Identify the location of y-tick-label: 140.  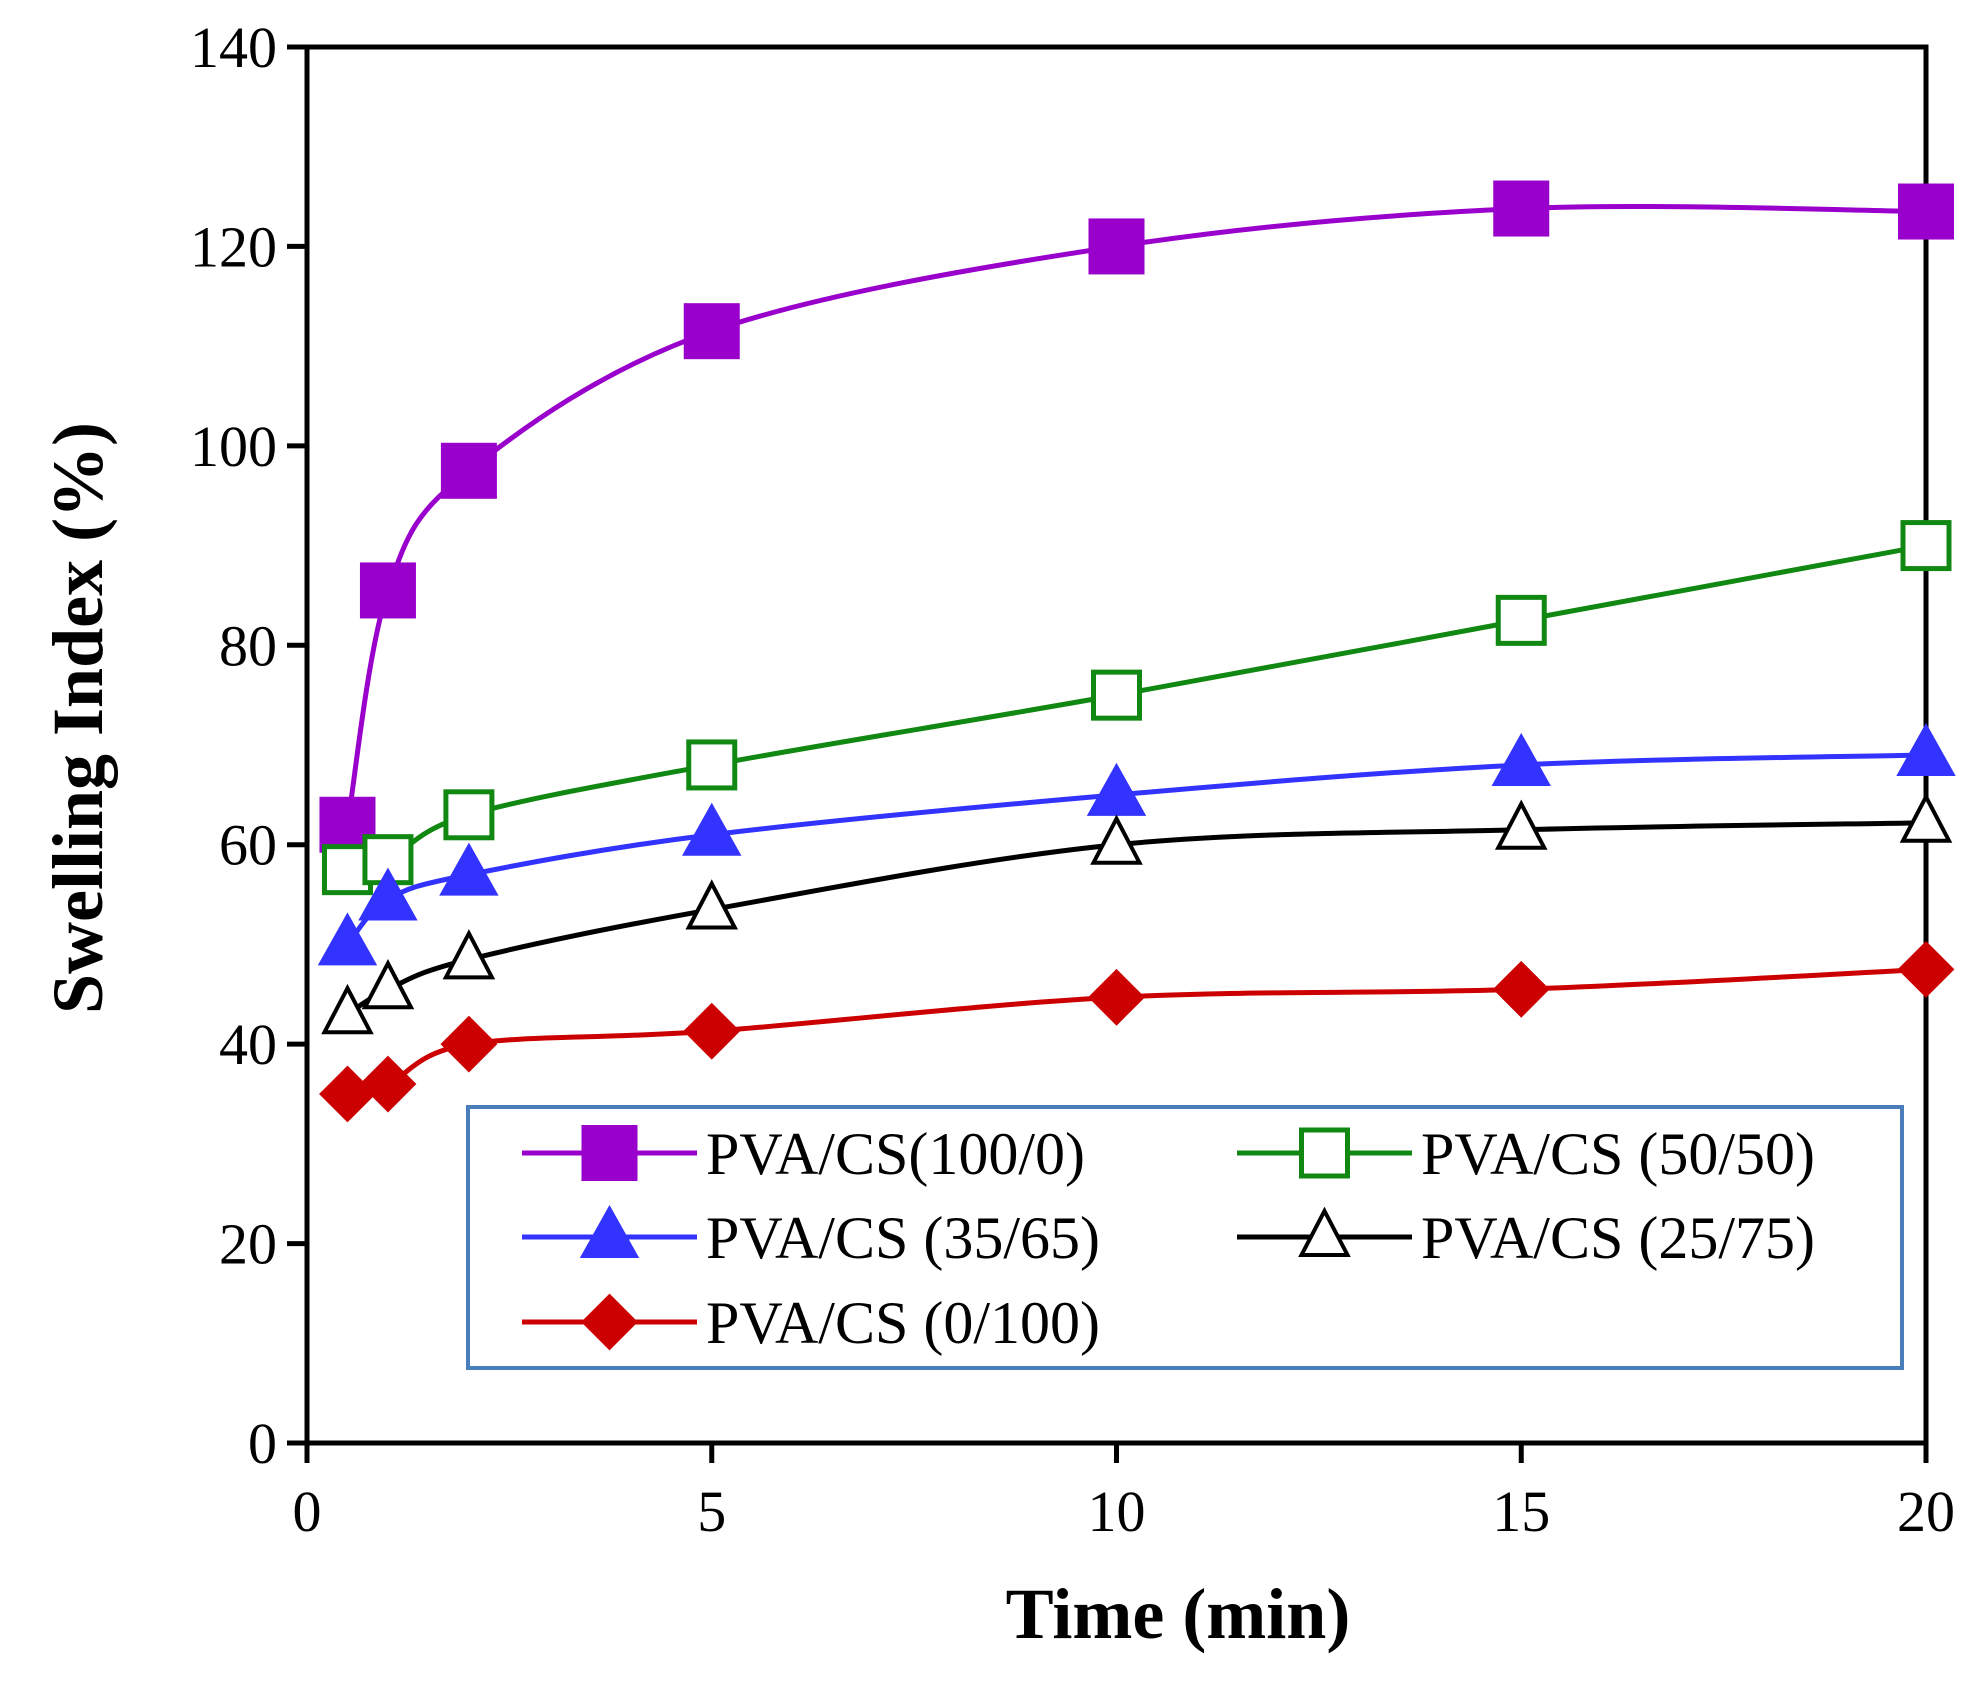
(233, 47).